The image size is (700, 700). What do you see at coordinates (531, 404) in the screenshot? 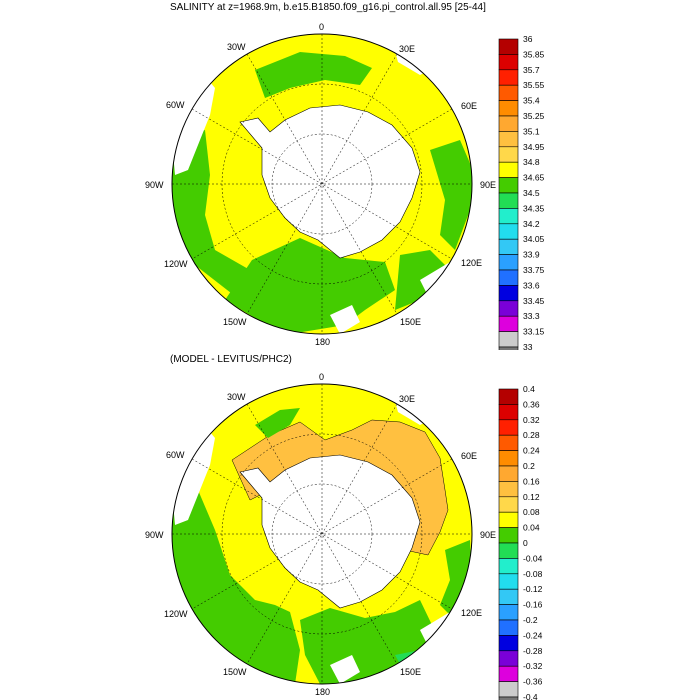
I see `colorbar-label: 0.36` at bounding box center [531, 404].